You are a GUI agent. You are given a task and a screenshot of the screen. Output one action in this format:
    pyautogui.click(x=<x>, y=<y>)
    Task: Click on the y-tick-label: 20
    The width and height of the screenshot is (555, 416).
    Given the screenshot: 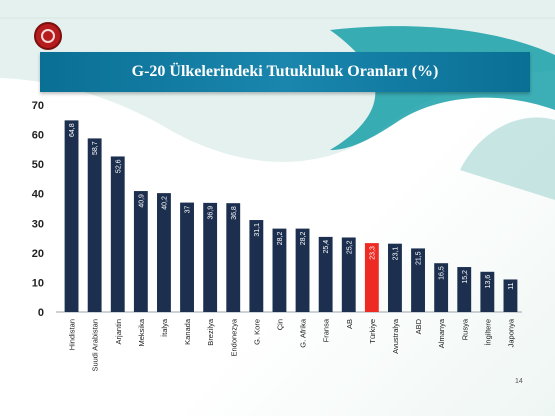 What is the action you would take?
    pyautogui.click(x=38, y=254)
    